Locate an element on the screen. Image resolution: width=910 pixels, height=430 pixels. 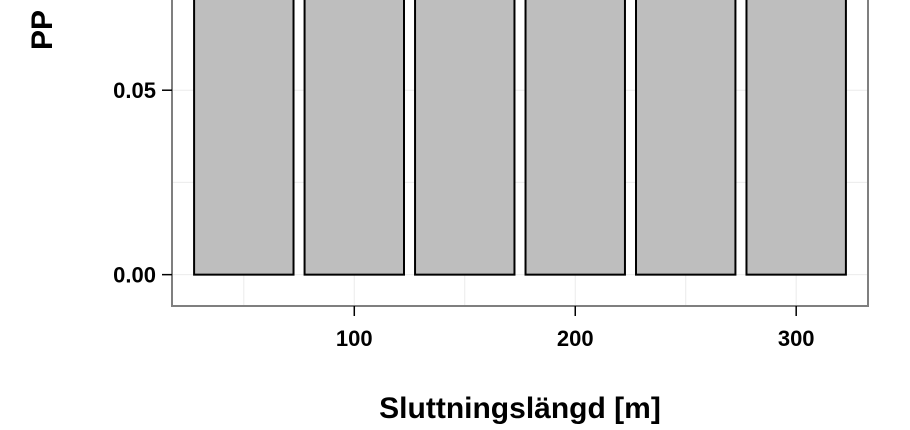
y-tick-label: 0.05 is located at coordinates (134, 90).